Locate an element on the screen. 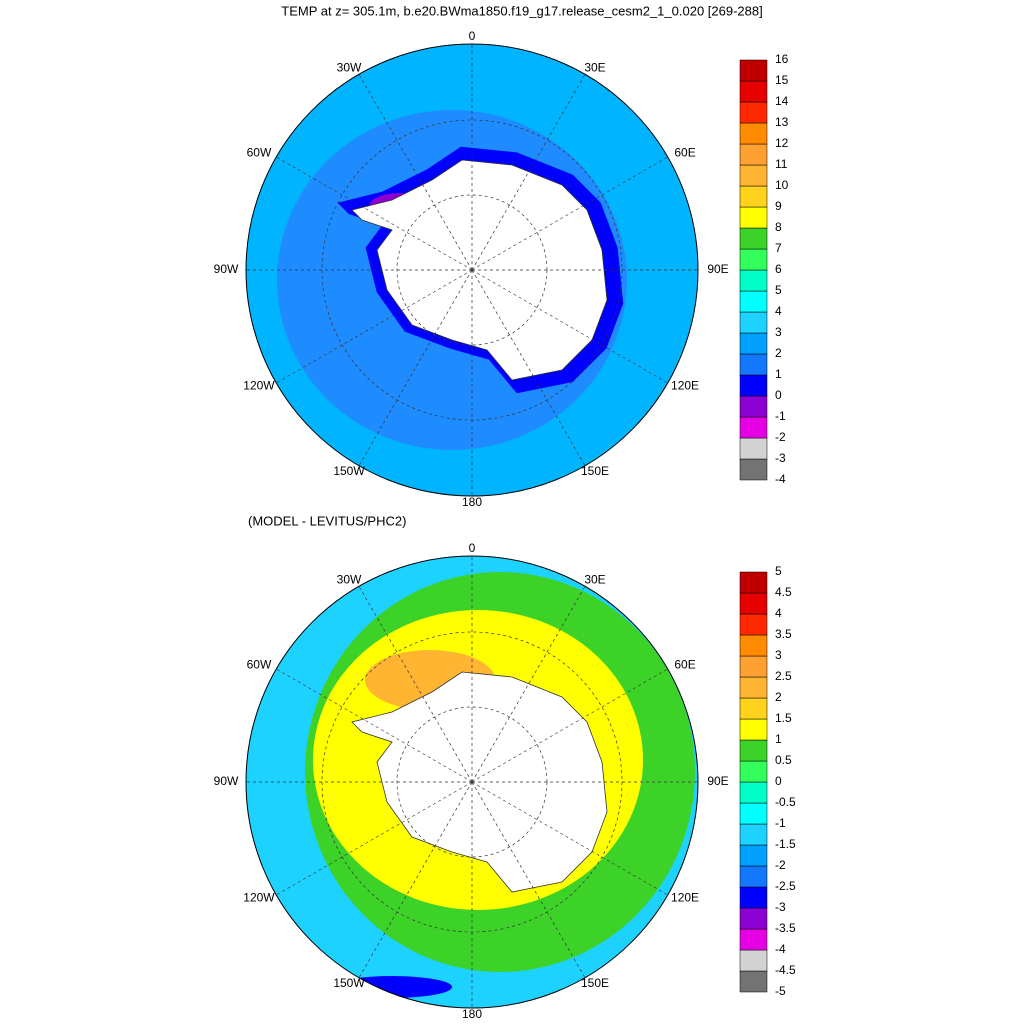  longitude-label: 150E is located at coordinates (595, 983).